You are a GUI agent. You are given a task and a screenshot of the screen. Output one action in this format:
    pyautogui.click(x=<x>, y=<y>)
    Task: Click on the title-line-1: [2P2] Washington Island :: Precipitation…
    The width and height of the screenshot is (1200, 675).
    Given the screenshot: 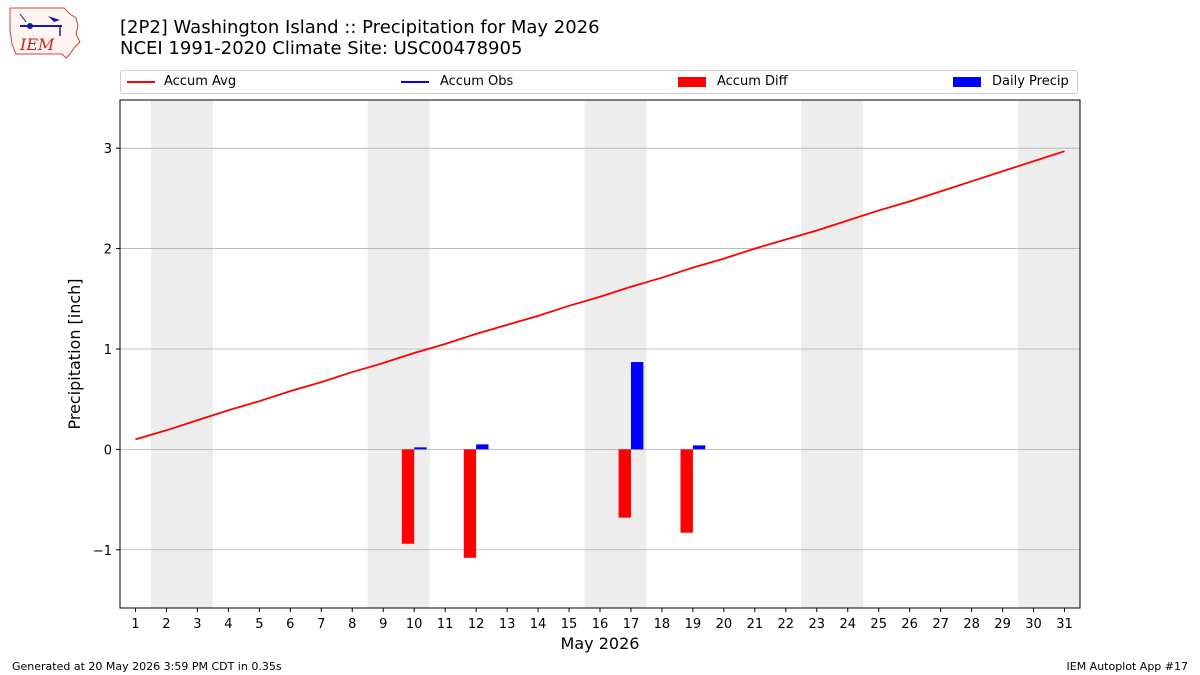 What is the action you would take?
    pyautogui.click(x=360, y=27)
    